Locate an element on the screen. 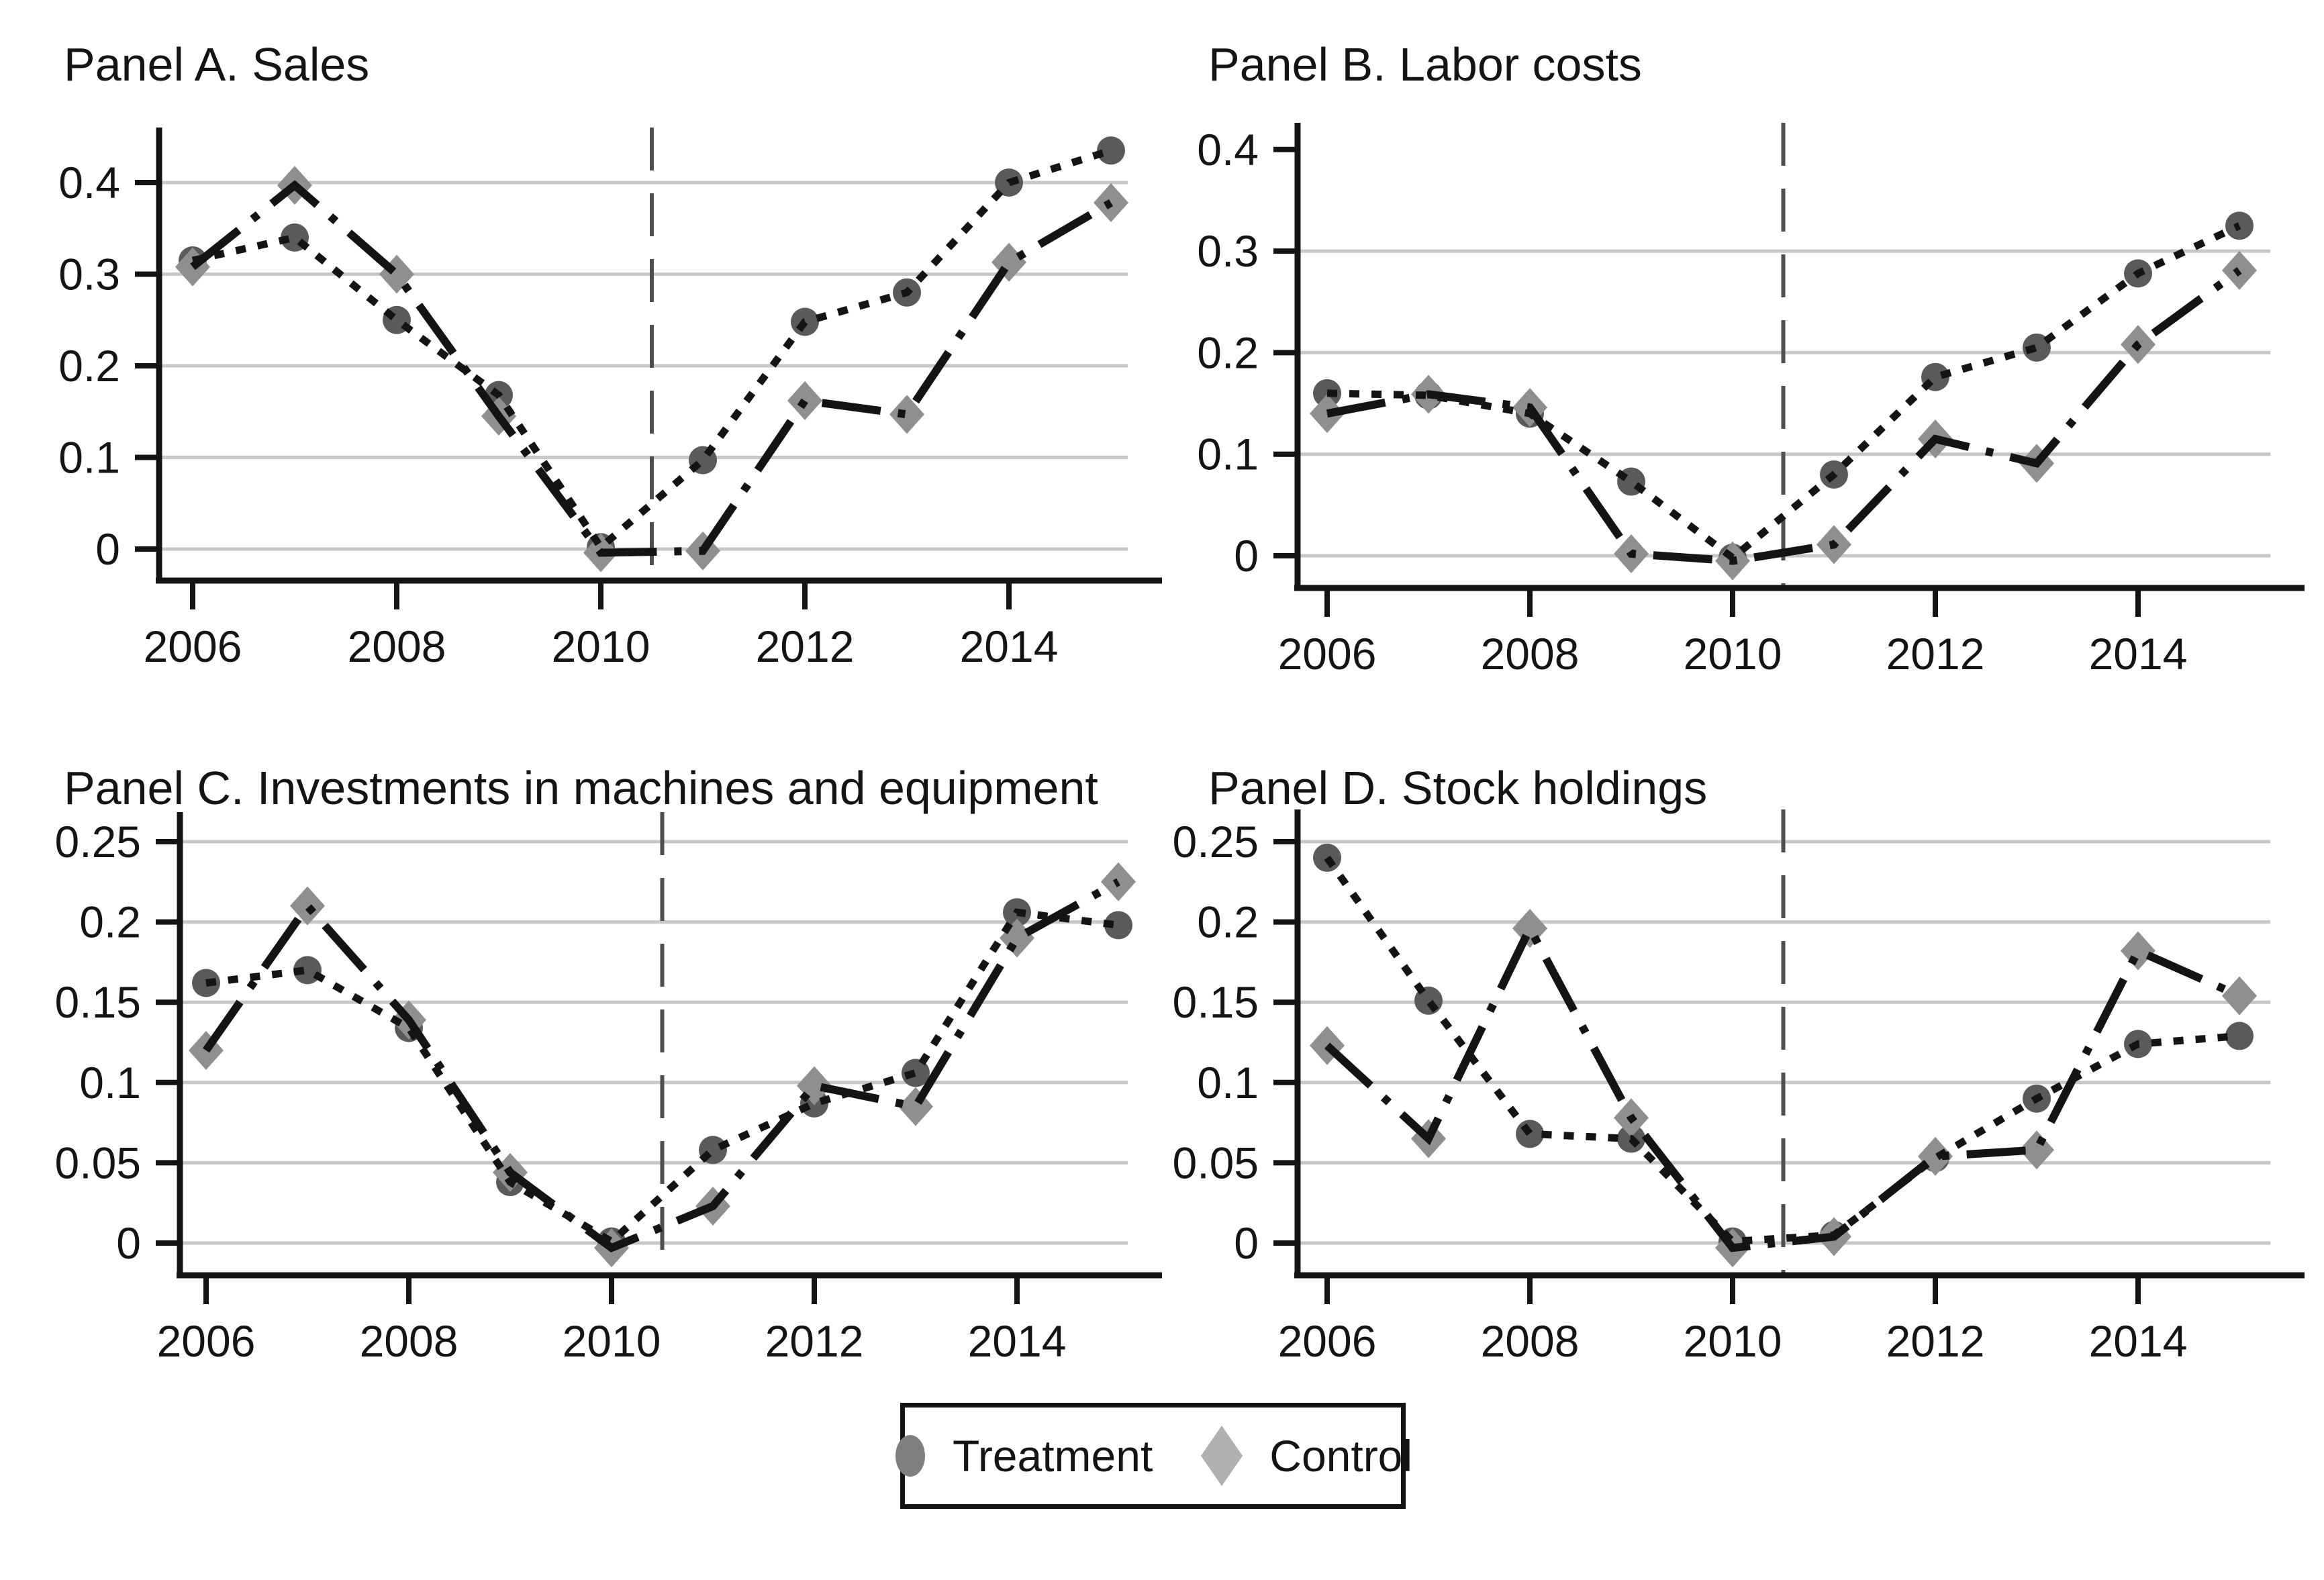 The height and width of the screenshot is (1580, 2324). panel-a-title: Panel A. Sales is located at coordinates (216, 64).